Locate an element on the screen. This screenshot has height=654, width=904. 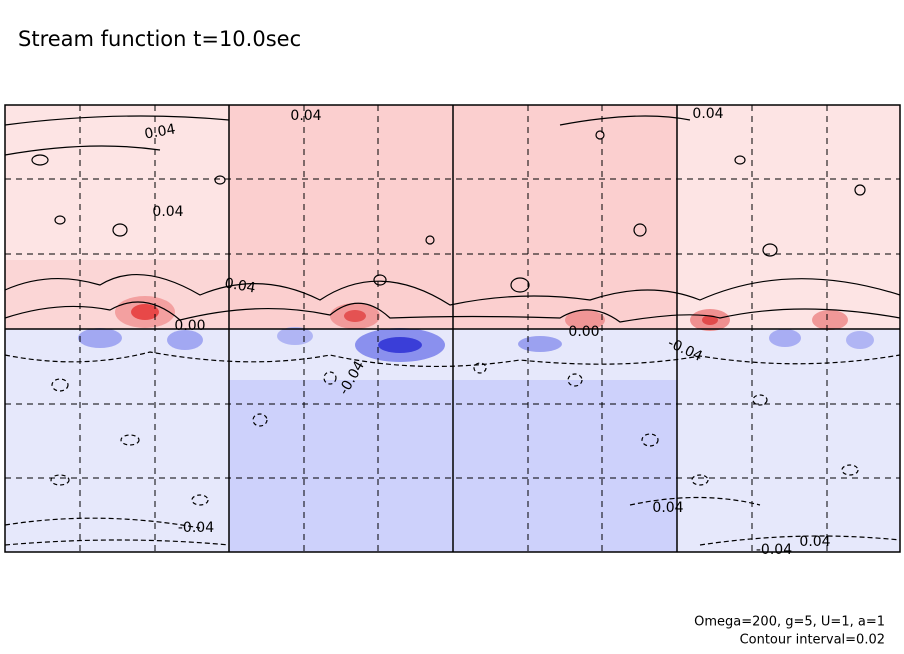
chart-title: Stream function t=10.0sec is located at coordinates (159, 39).